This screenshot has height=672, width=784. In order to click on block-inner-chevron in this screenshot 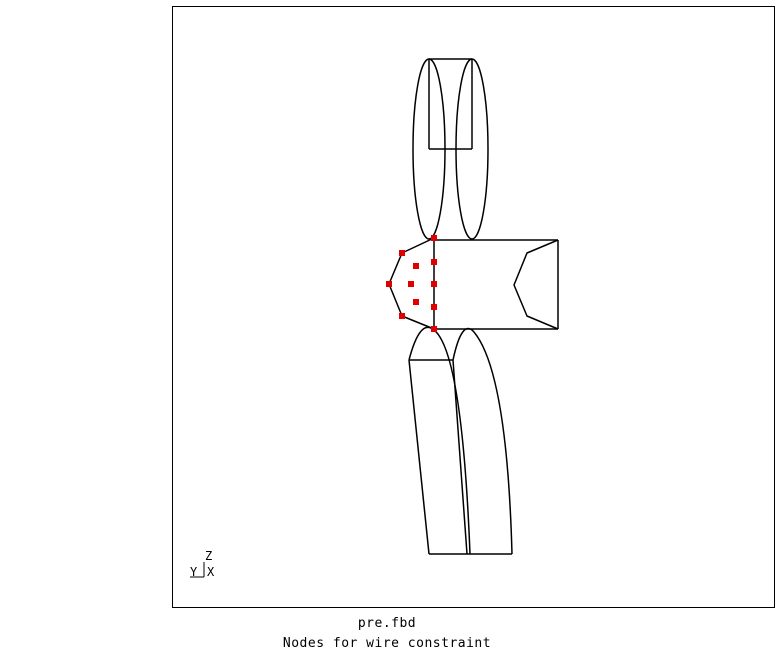, I will do `click(536, 284)`.